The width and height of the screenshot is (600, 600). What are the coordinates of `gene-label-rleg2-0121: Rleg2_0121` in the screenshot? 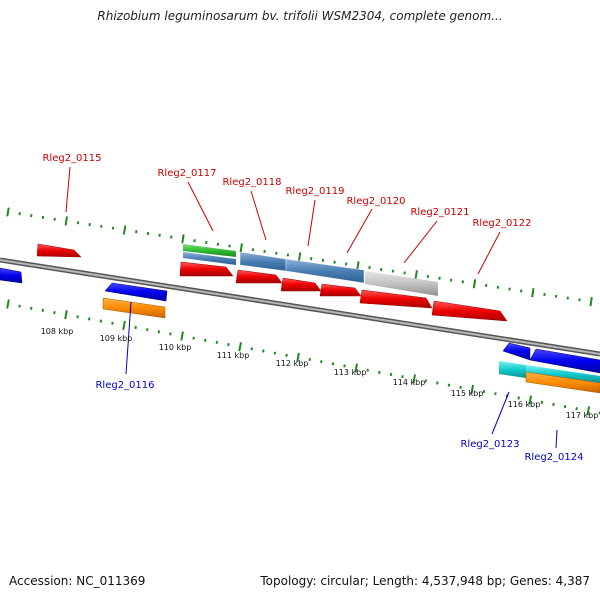 It's located at (439, 212).